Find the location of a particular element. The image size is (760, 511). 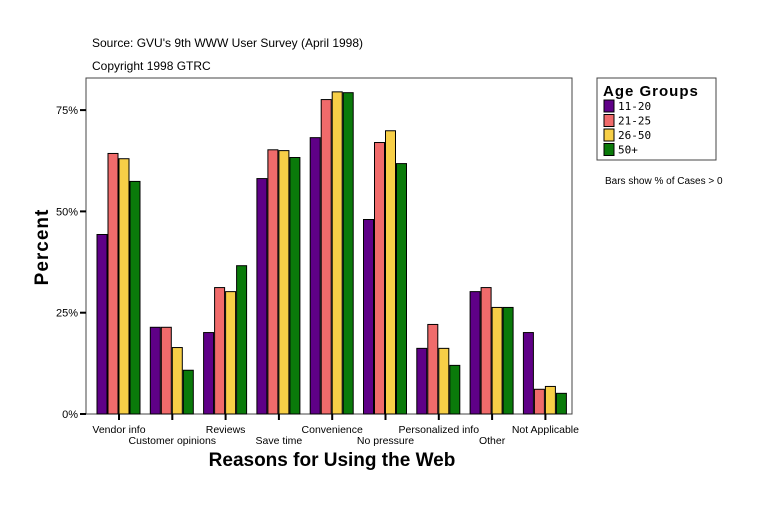

bar-50+-personalized-info is located at coordinates (455, 389).